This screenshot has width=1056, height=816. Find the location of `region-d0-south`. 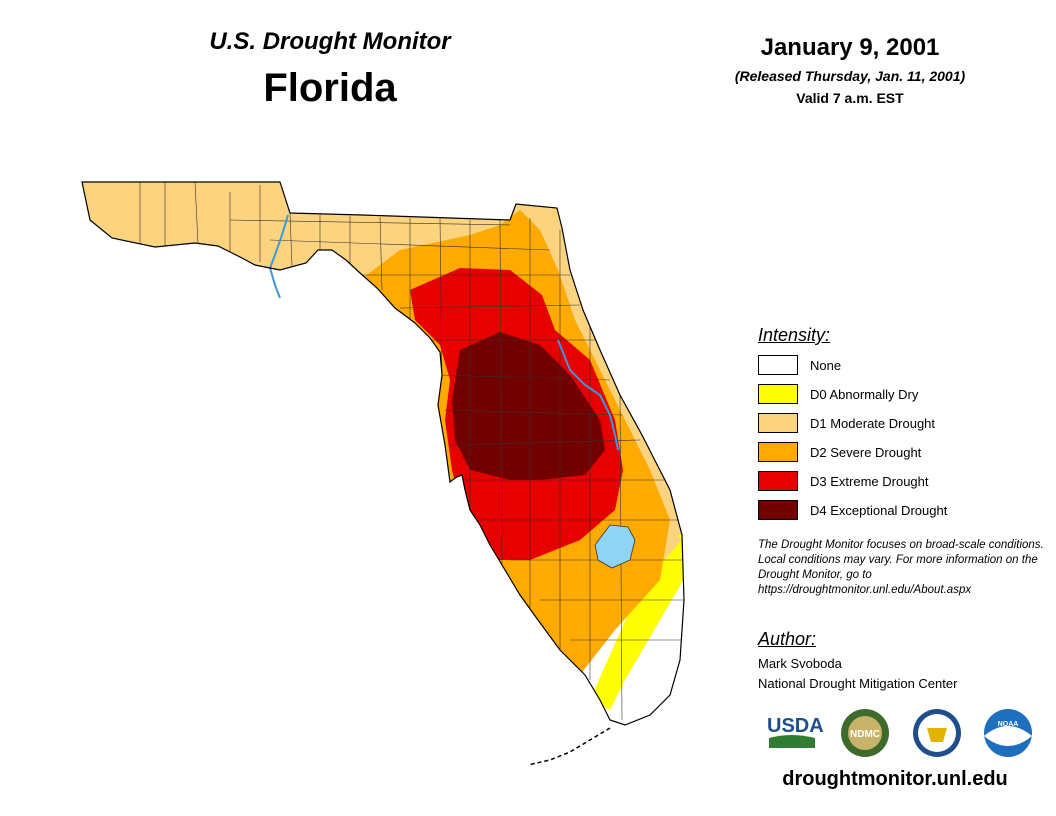

region-d0-south is located at coordinates (637, 620).